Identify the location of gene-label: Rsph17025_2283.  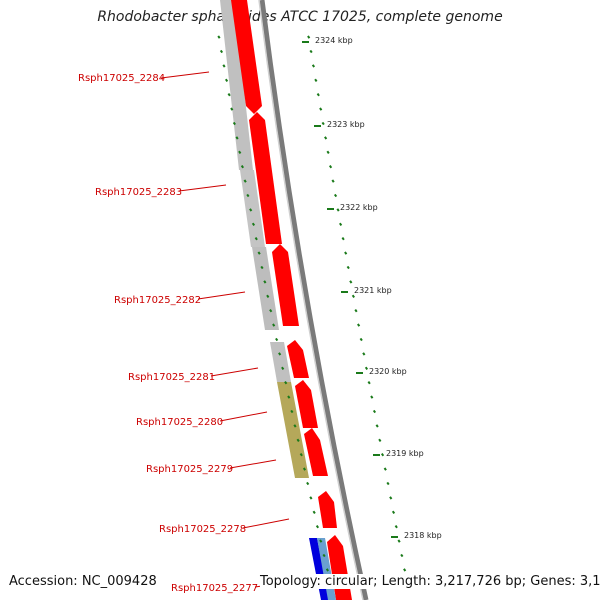
(138, 192).